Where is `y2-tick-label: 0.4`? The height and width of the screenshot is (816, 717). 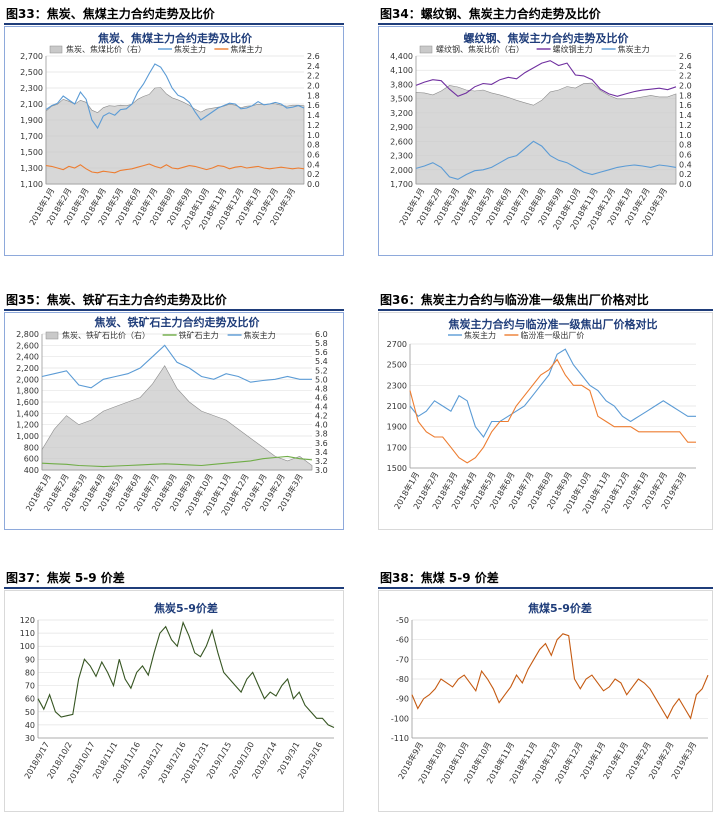
y2-tick-label: 0.4 is located at coordinates (313, 164).